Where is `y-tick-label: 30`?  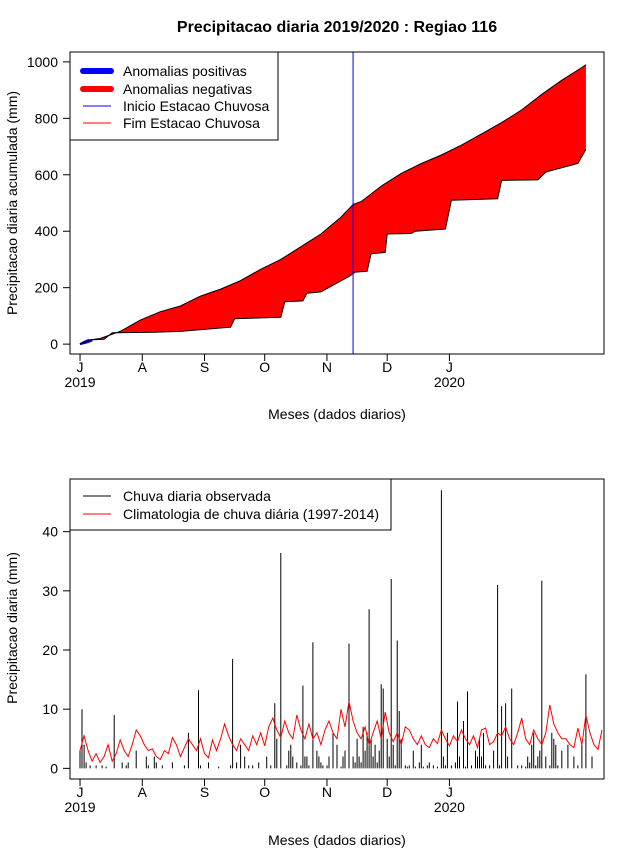
y-tick-label: 30 is located at coordinates (50, 591).